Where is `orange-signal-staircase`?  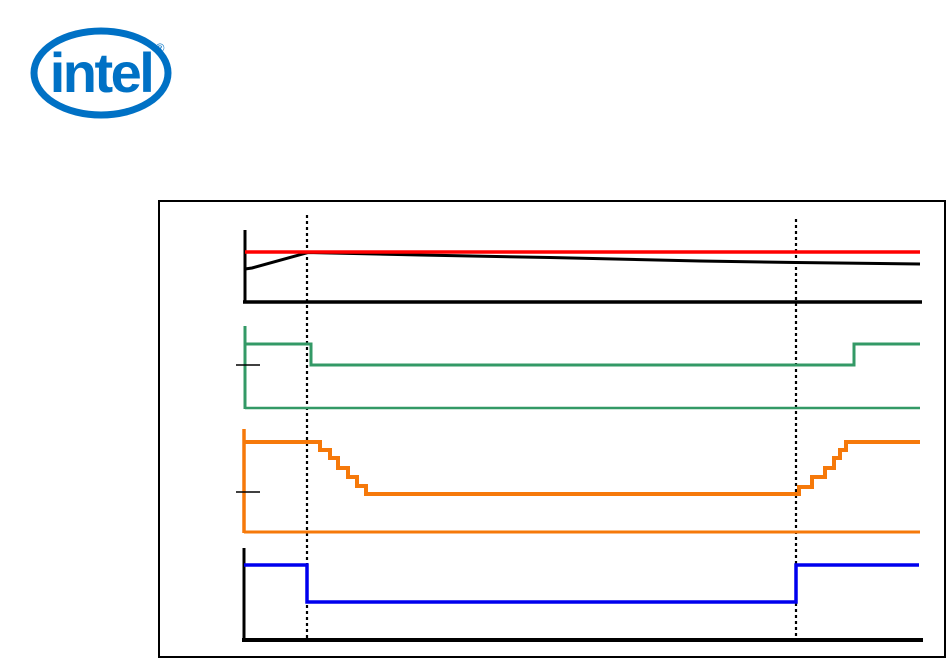
orange-signal-staircase is located at coordinates (582, 468).